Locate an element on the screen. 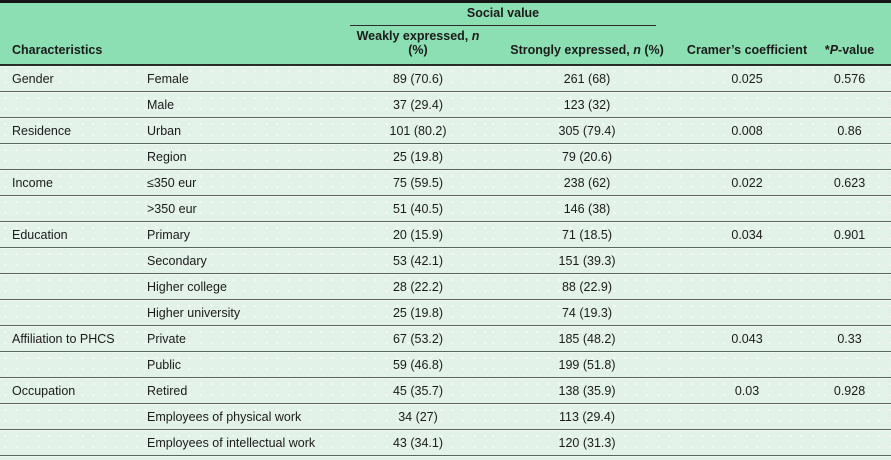 This screenshot has height=460, width=891. cell-strongly: 261 (68) is located at coordinates (587, 78).